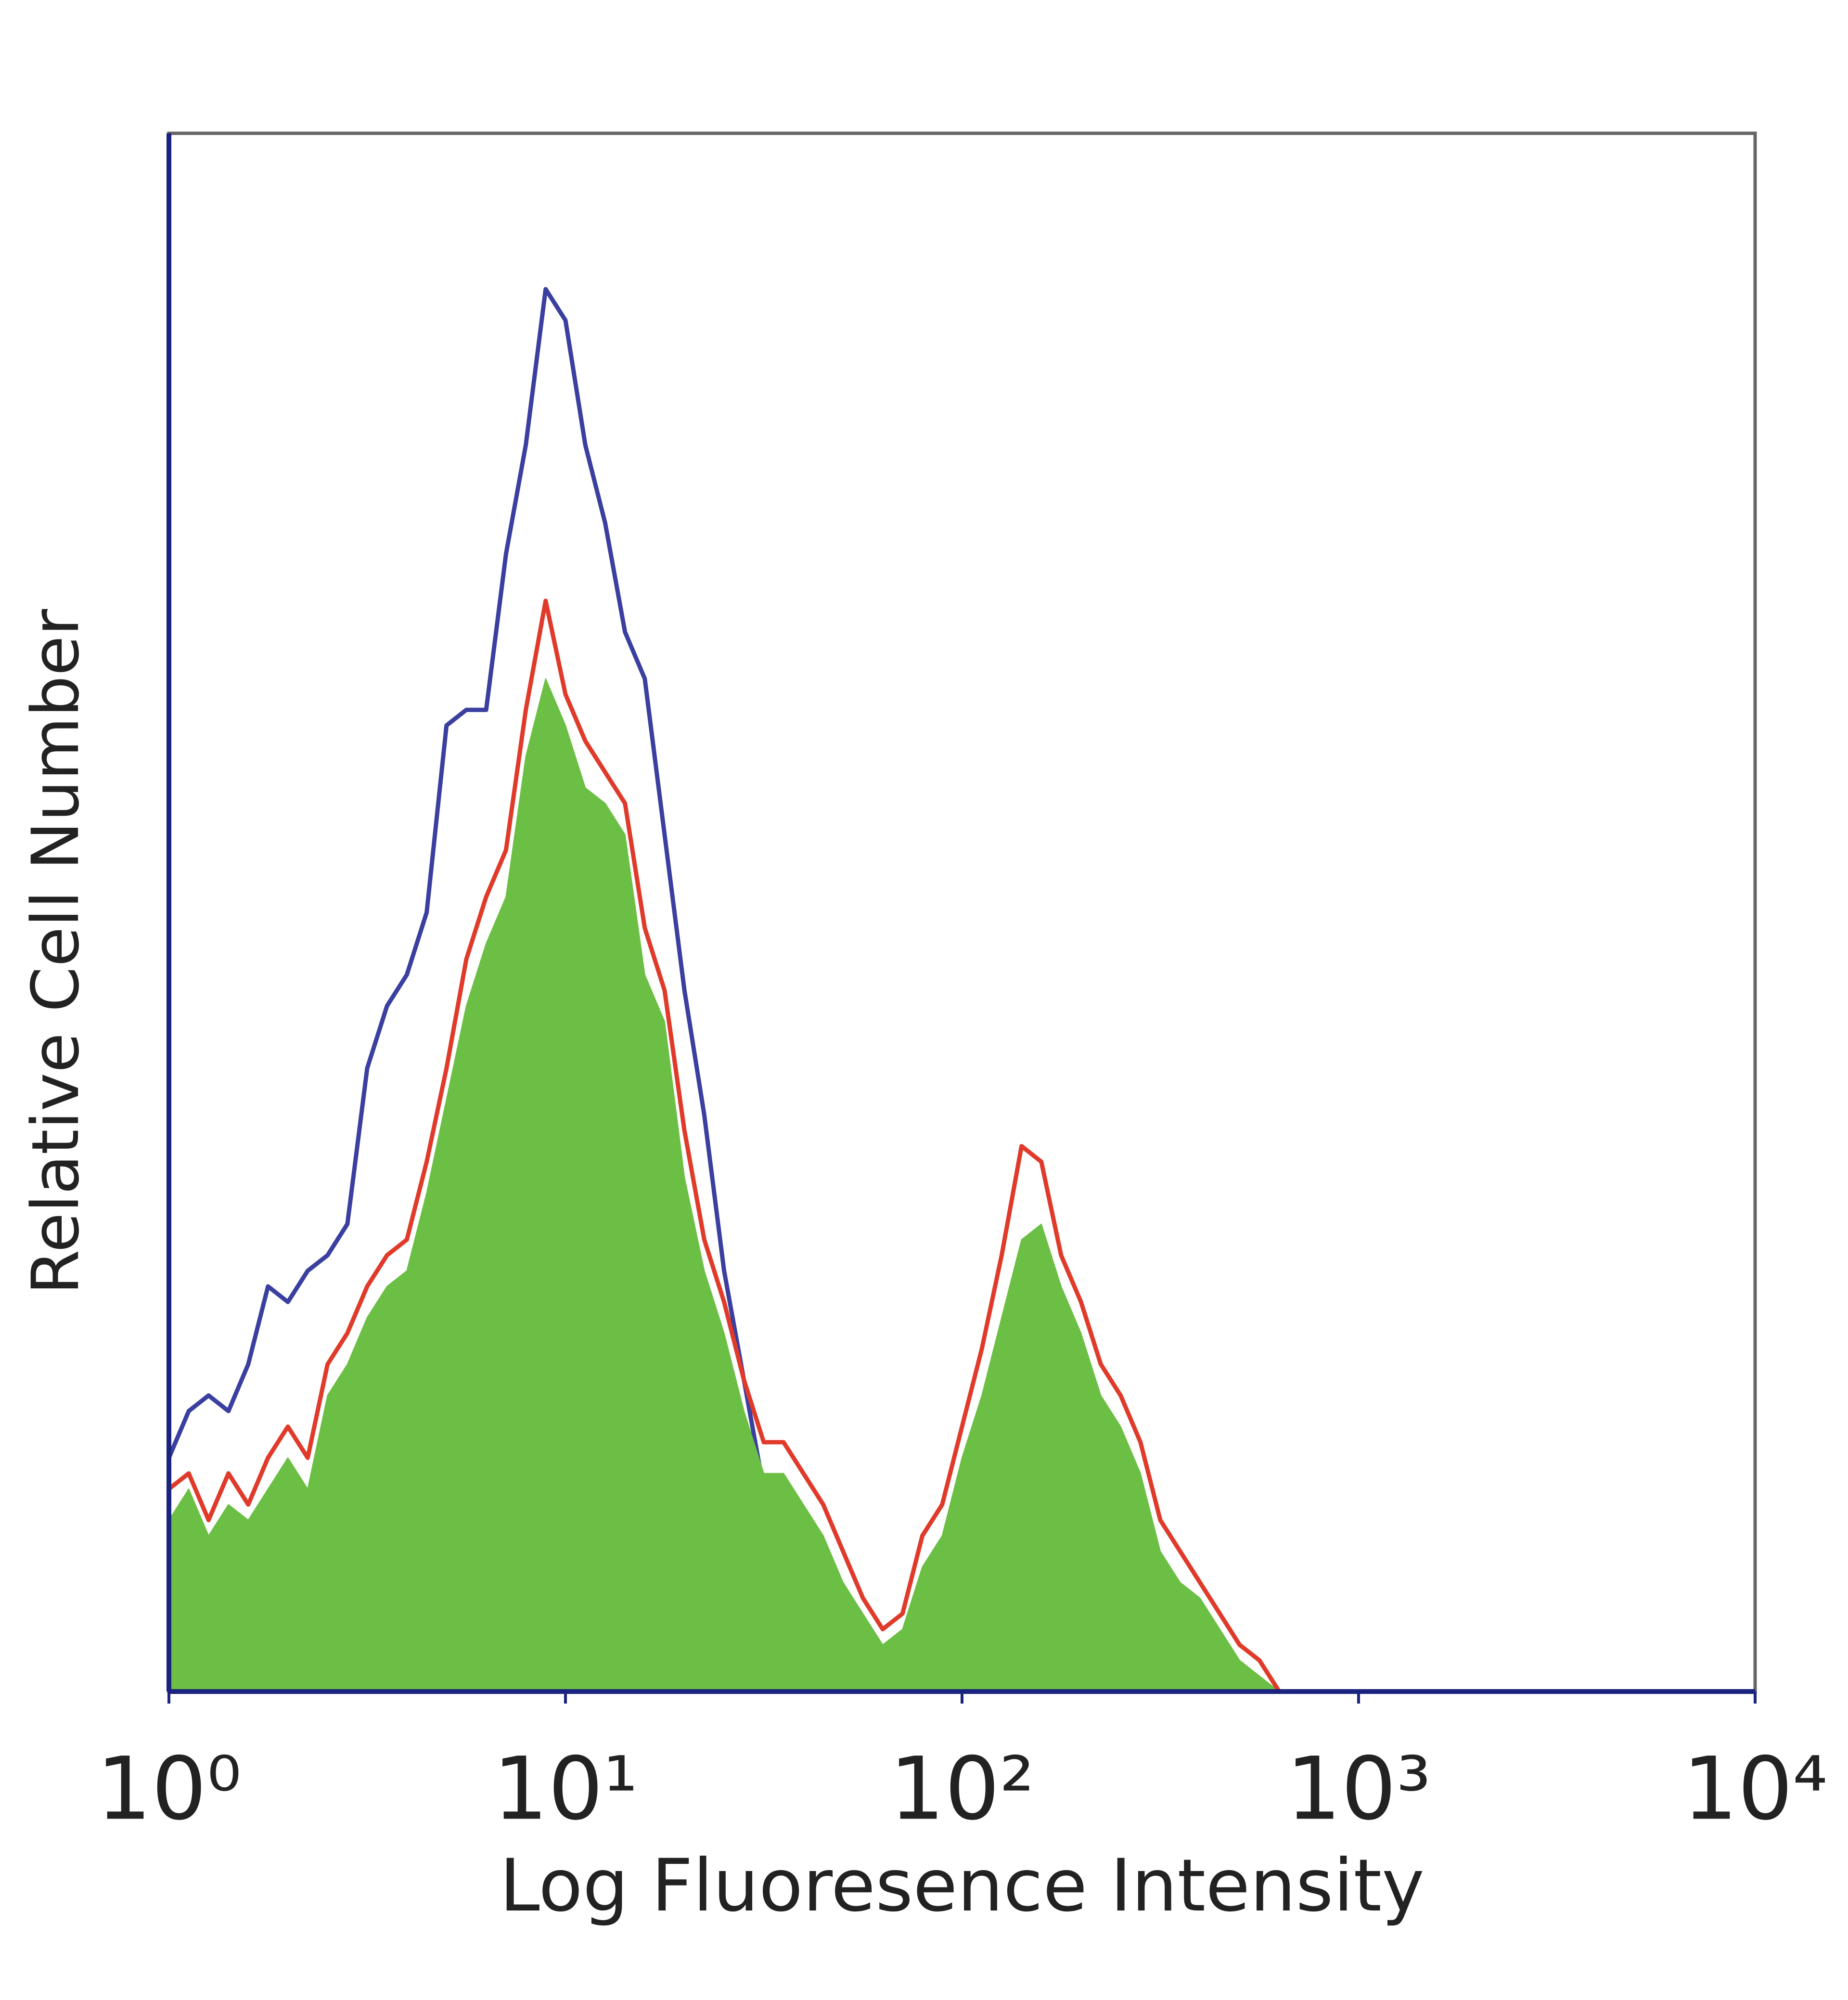 The image size is (1848, 2000). What do you see at coordinates (565, 1789) in the screenshot?
I see `x-tick-label: 10¹` at bounding box center [565, 1789].